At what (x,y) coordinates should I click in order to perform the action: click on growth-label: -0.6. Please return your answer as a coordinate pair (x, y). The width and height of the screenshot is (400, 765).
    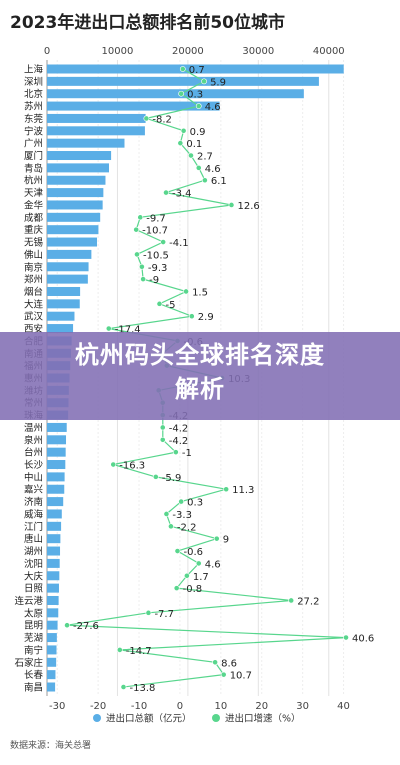
    Looking at the image, I should click on (193, 552).